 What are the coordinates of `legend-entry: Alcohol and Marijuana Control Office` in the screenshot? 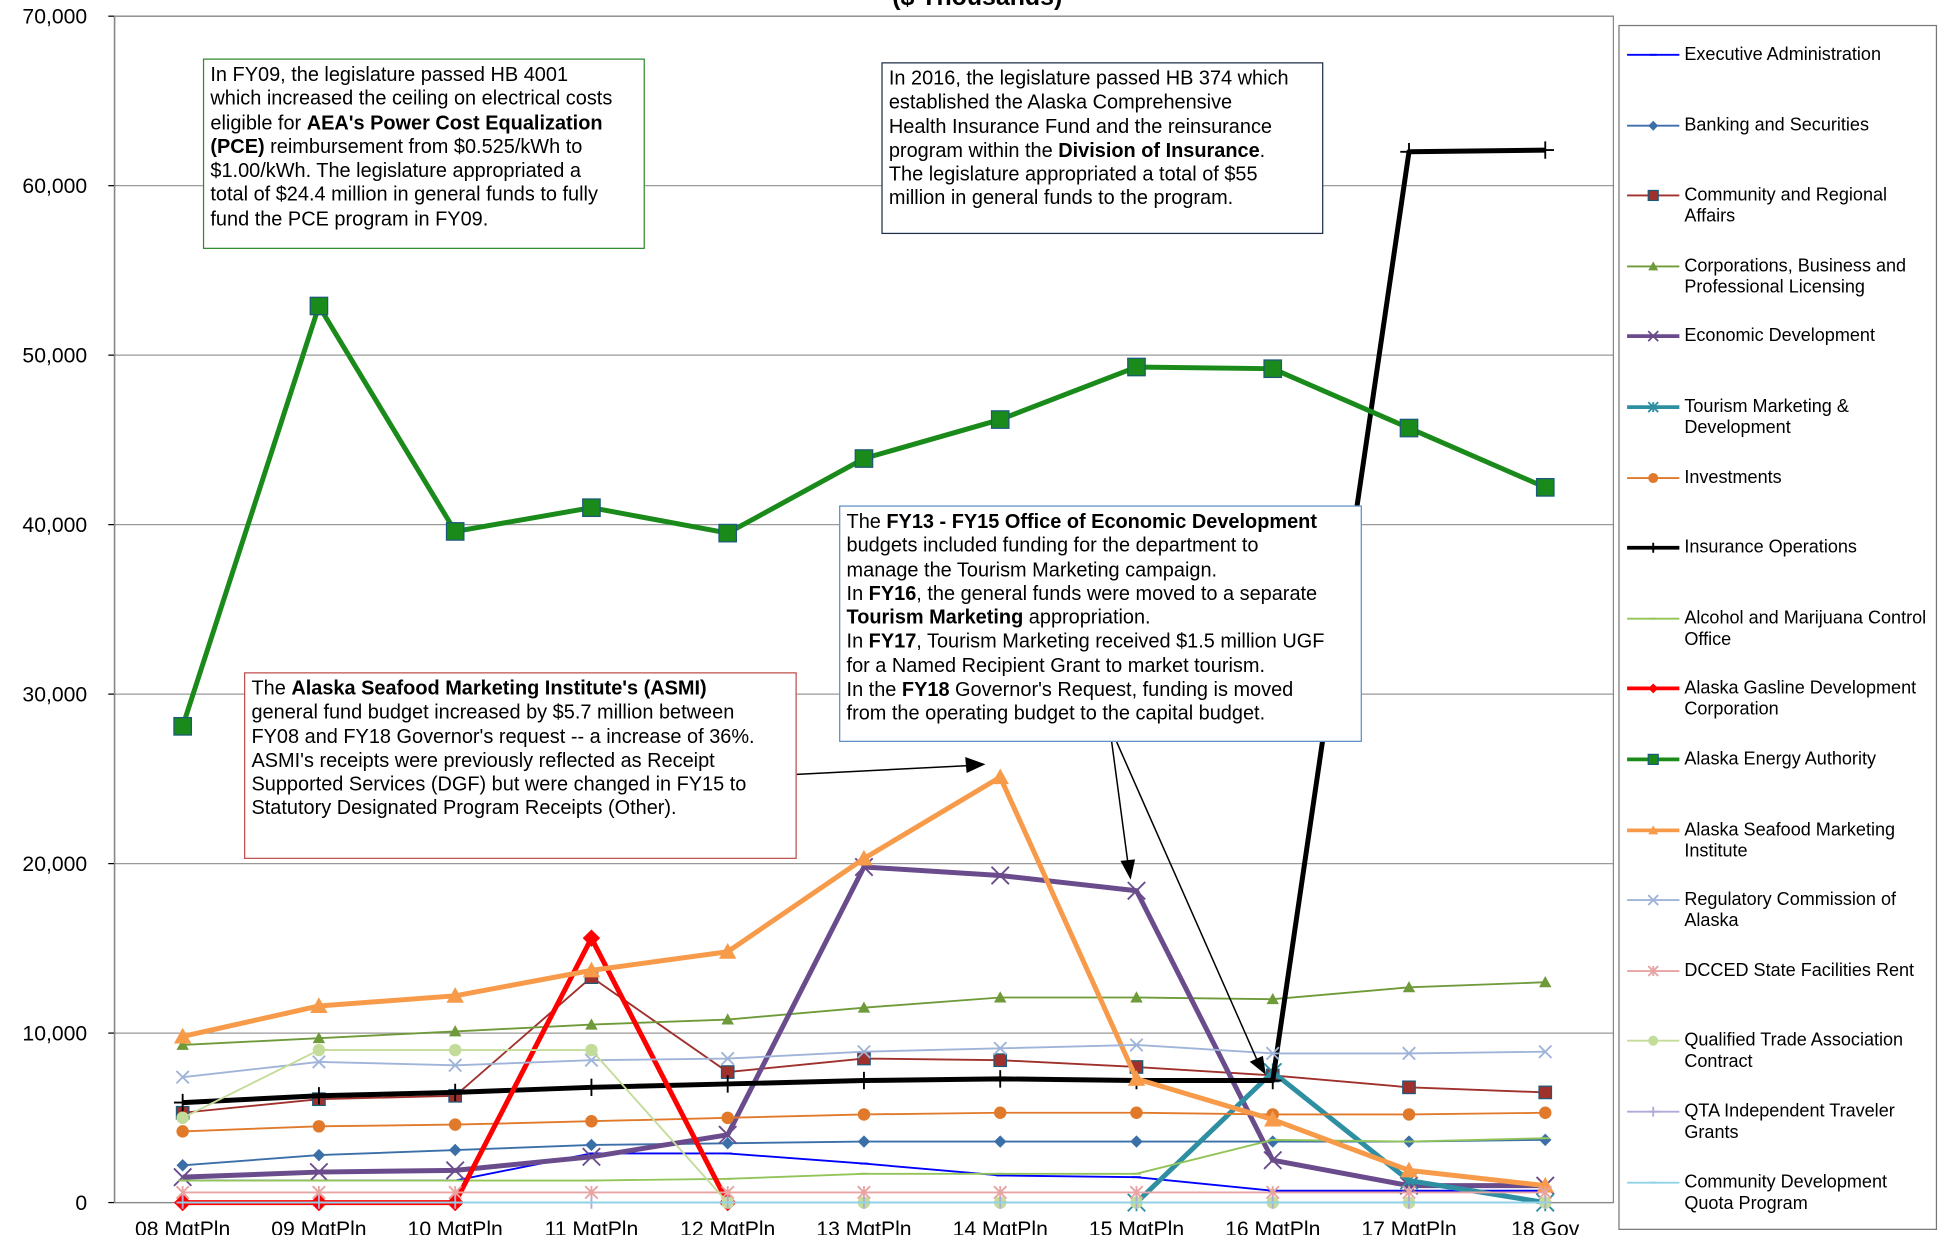 It's located at (1778, 644).